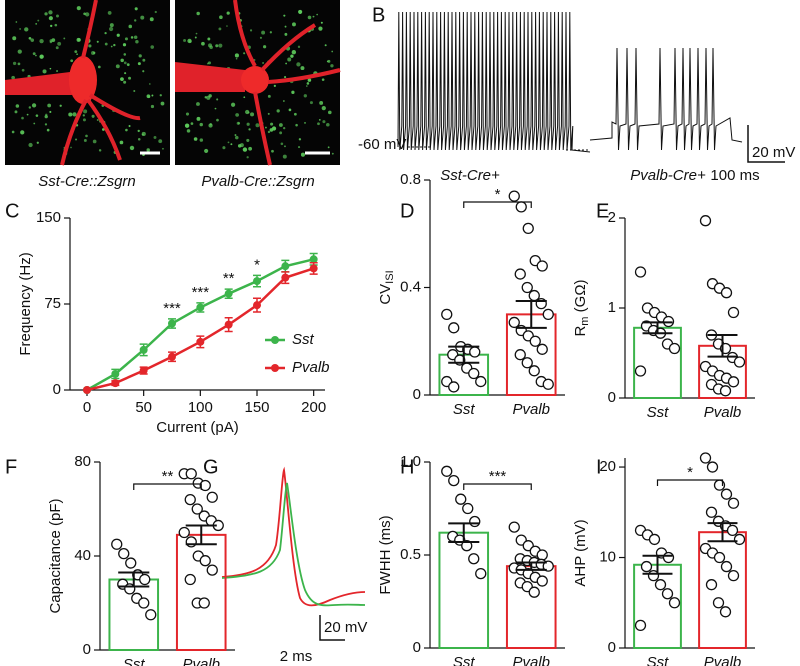  Describe the element at coordinates (201, 292) in the screenshot. I see `annotation: ***` at that location.